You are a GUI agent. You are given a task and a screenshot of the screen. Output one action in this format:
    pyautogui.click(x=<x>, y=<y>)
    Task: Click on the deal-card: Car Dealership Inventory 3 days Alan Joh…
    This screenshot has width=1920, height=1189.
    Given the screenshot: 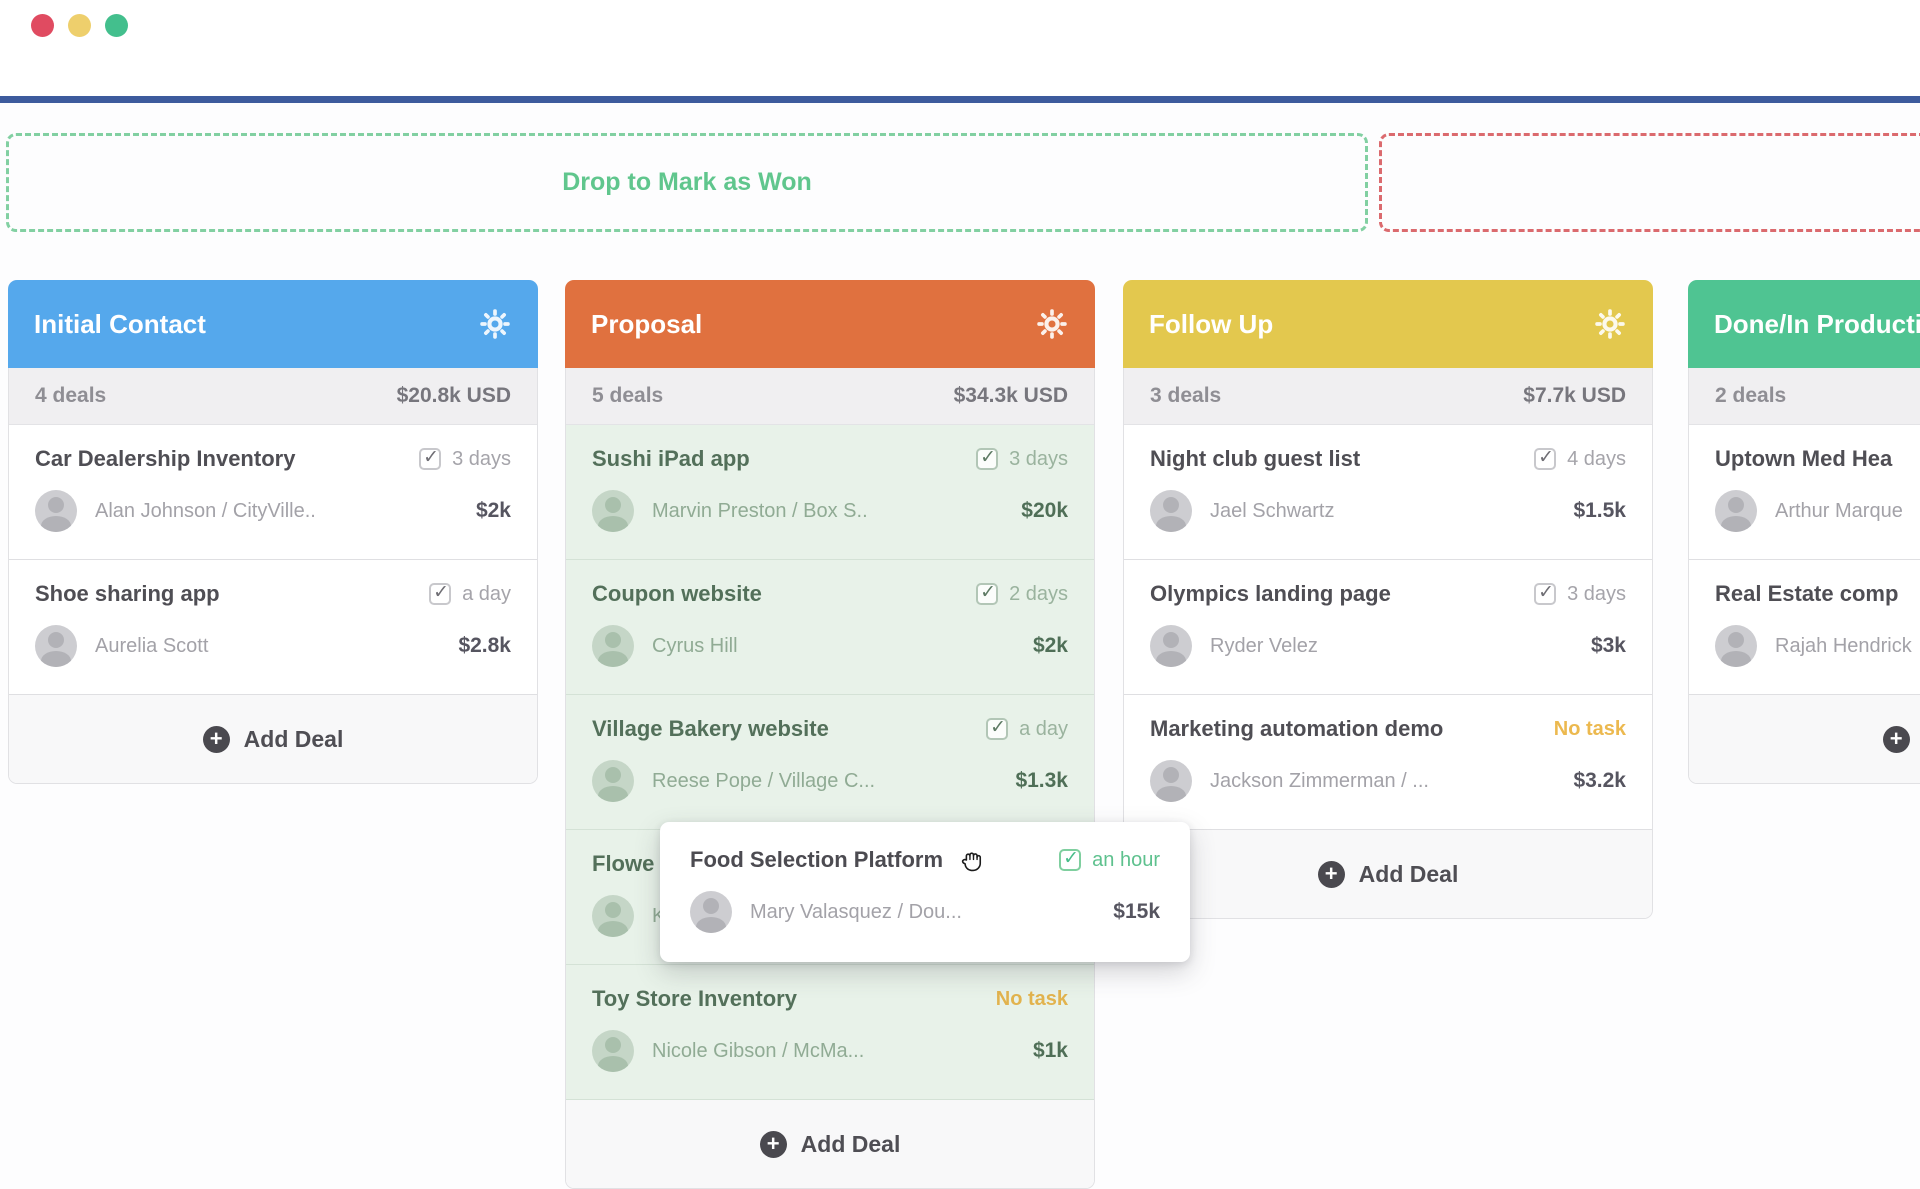 What is the action you would take?
    pyautogui.click(x=273, y=492)
    